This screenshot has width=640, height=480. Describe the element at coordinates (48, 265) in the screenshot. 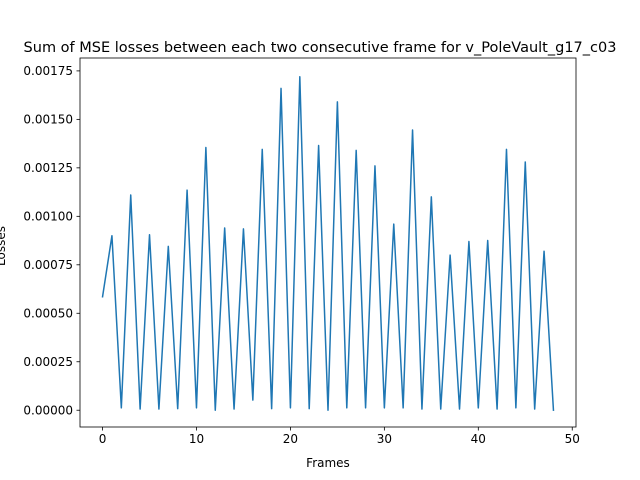

I see `y-tick-label: 0.00075` at that location.